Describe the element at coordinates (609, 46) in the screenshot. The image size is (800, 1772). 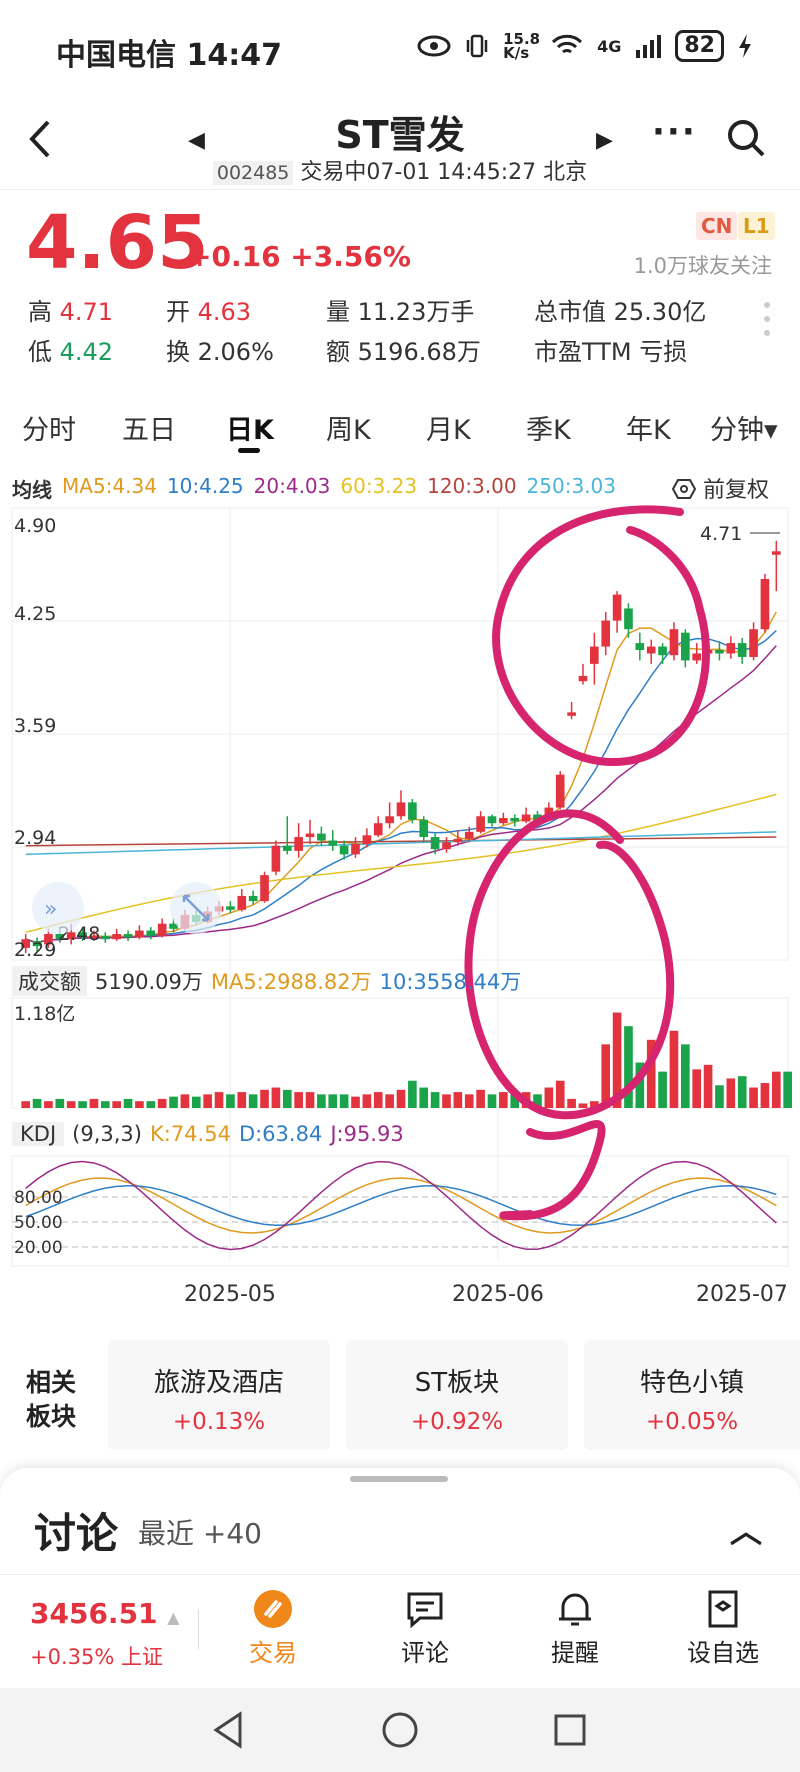
I see `signal-label: 4G` at that location.